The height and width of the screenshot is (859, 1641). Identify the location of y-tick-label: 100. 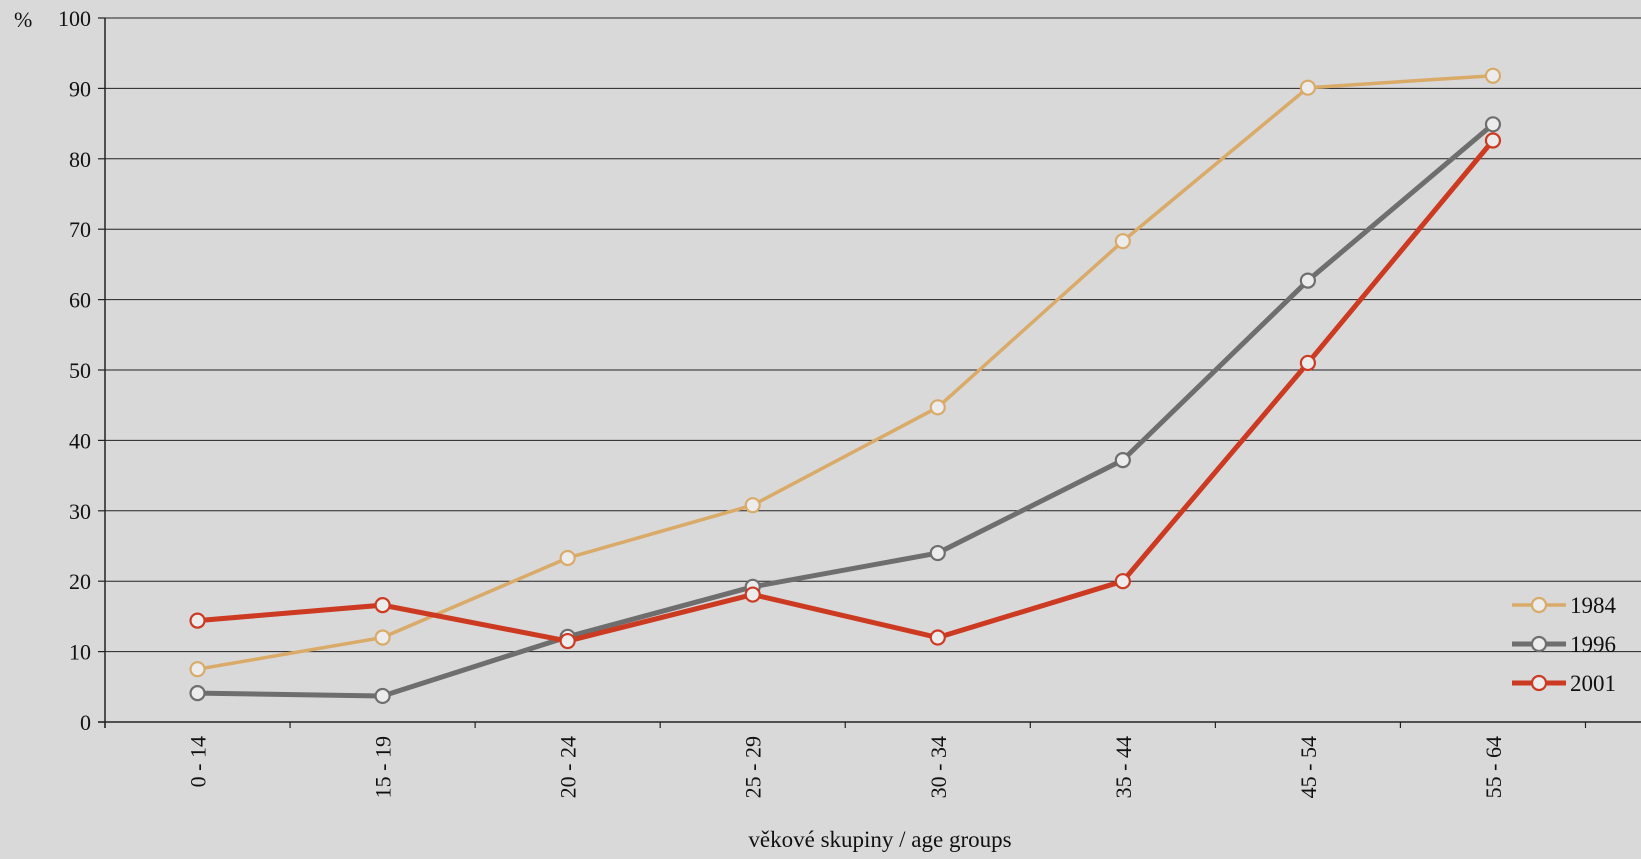
(74, 18).